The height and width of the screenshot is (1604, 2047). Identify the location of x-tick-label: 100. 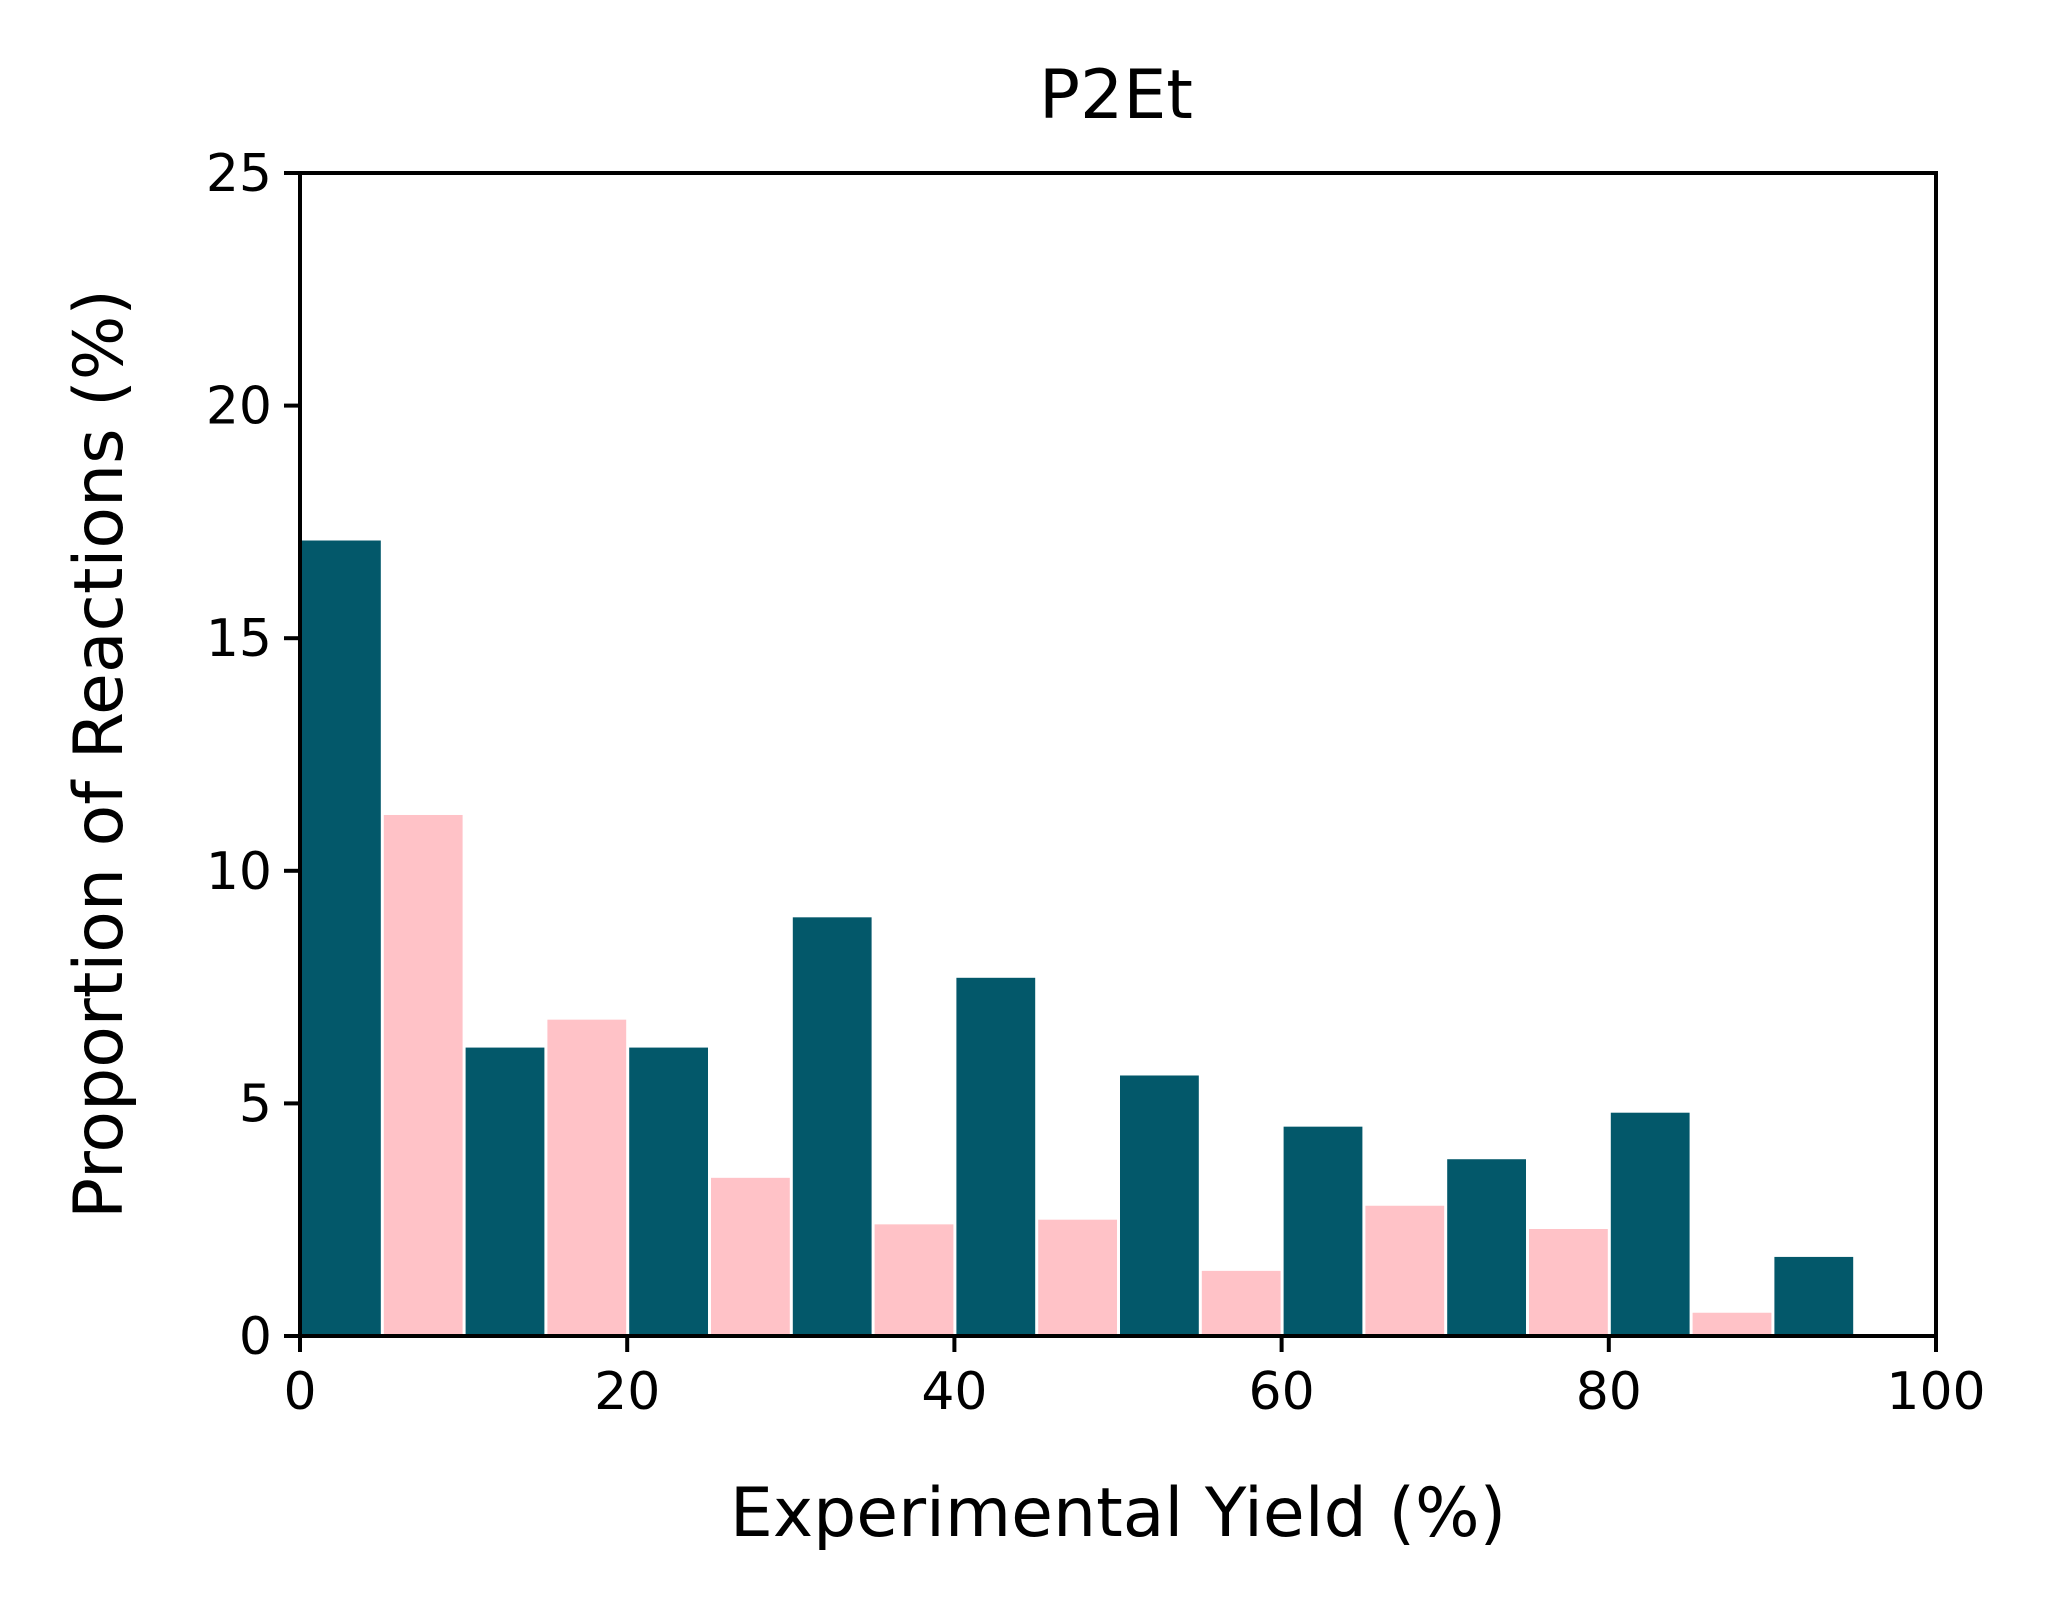
(1935, 1392).